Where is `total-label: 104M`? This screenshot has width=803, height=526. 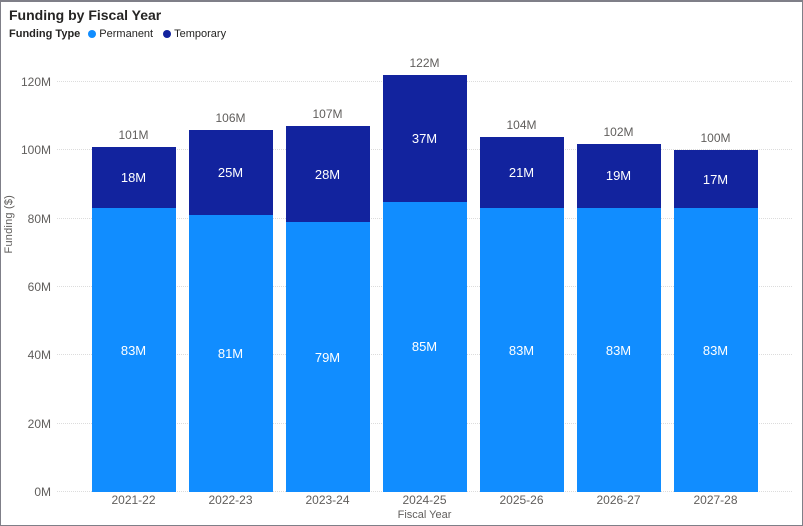
total-label: 104M is located at coordinates (521, 124).